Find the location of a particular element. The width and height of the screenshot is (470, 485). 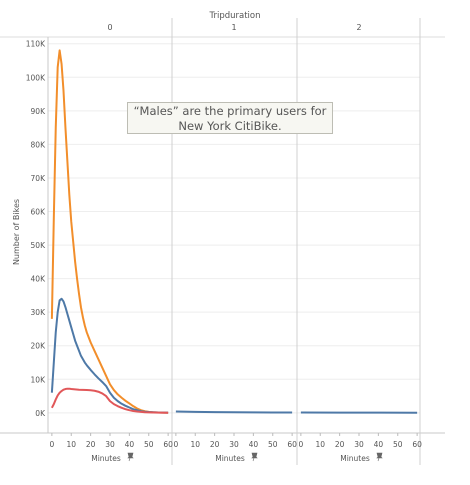

y-tick-label: 50K is located at coordinates (39, 245).